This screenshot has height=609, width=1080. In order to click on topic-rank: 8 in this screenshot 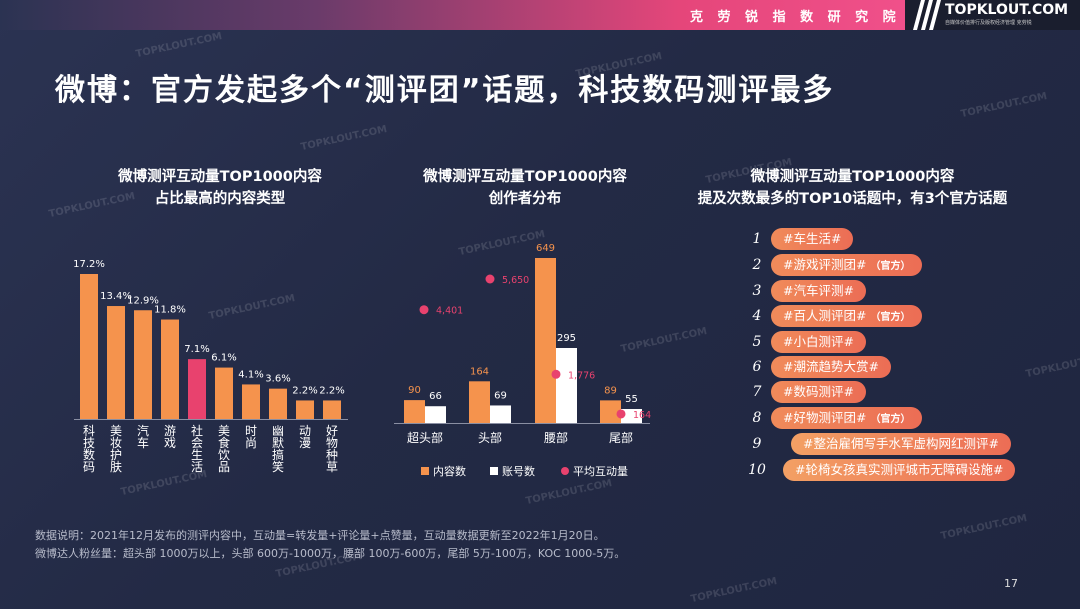, I will do `click(757, 418)`.